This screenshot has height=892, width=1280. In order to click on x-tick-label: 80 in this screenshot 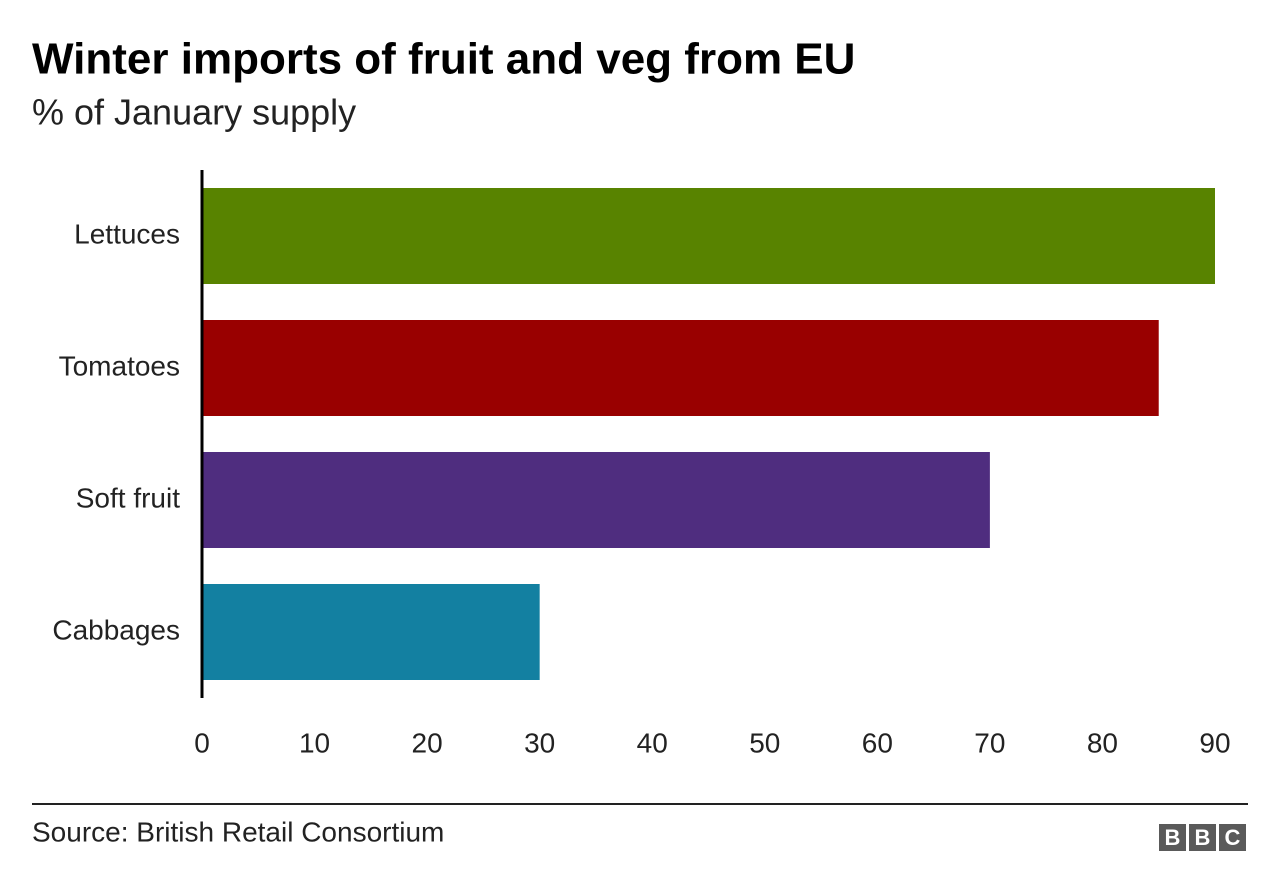, I will do `click(1102, 742)`.